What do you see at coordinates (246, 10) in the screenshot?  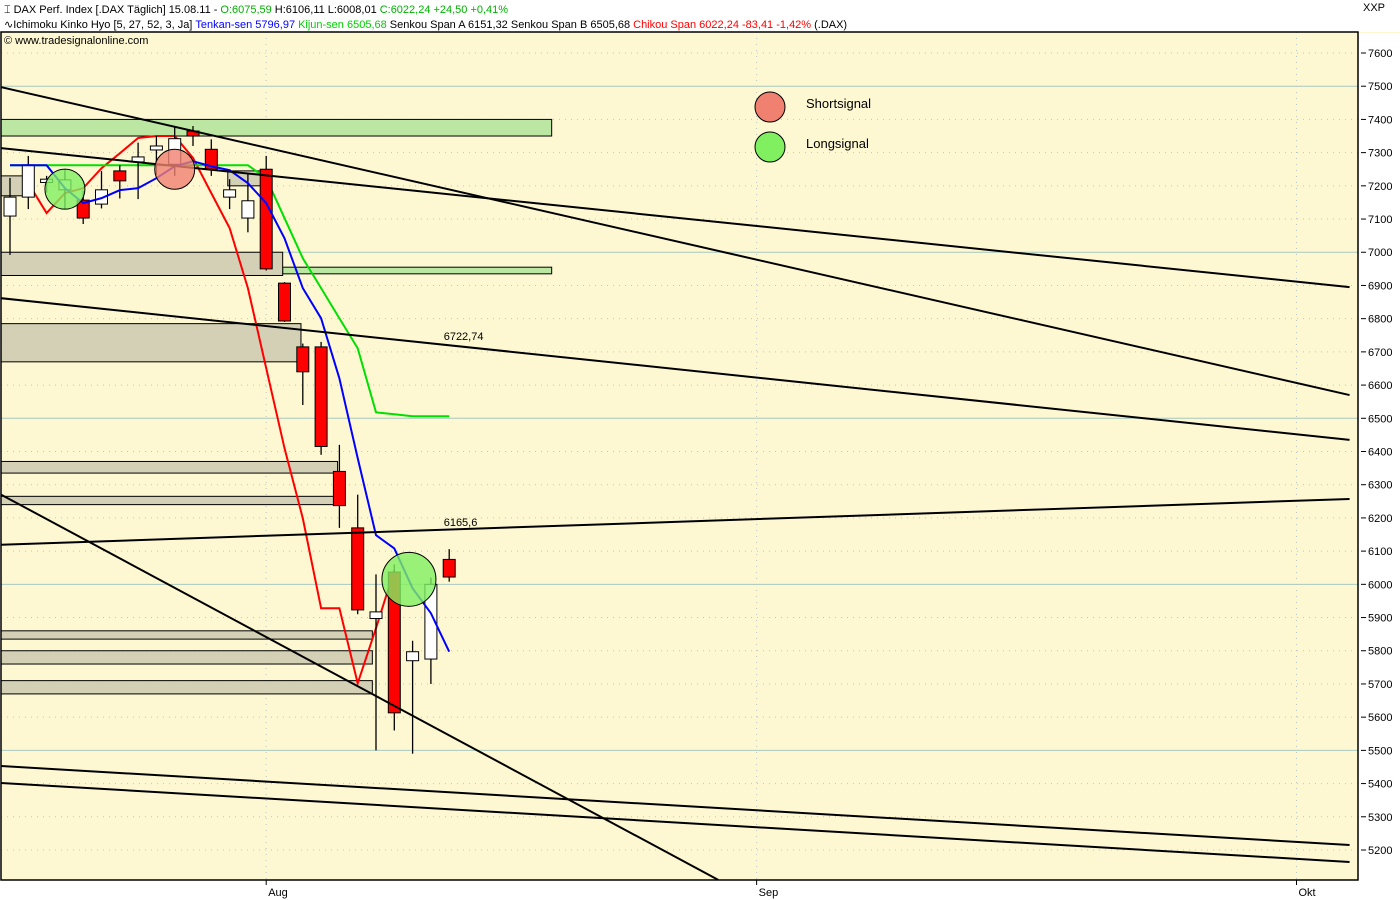 I see `open-value: O:6075,59` at bounding box center [246, 10].